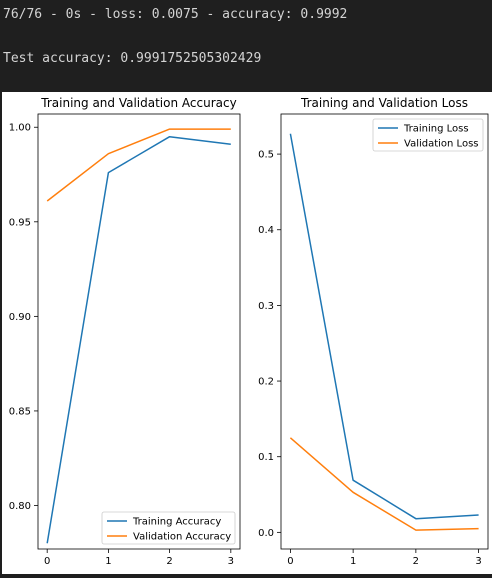 This screenshot has width=492, height=578. I want to click on legend-label: Validation Accuracy, so click(182, 537).